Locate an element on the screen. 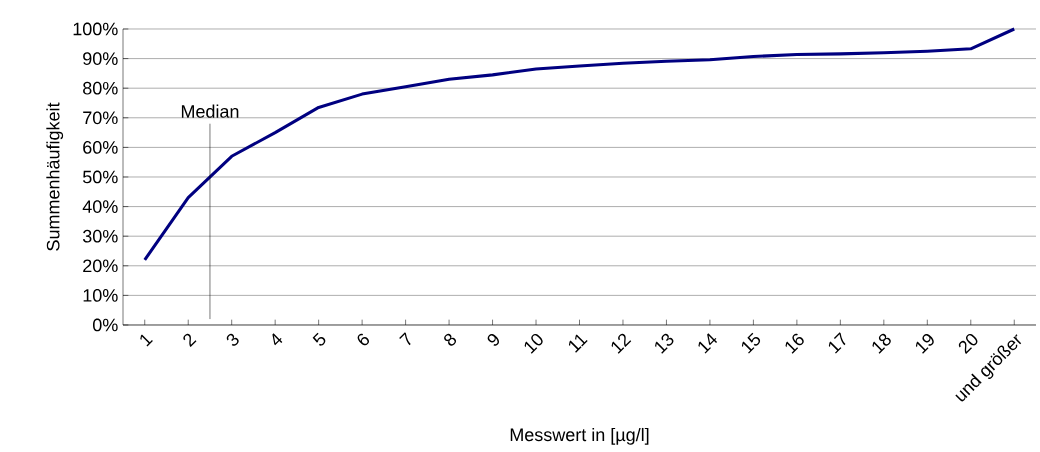  x-tick-label: 17 is located at coordinates (837, 343).